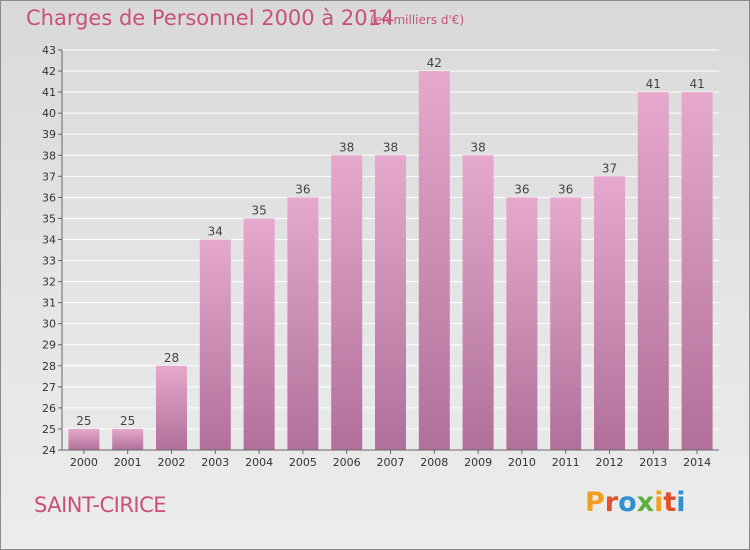 Image resolution: width=750 pixels, height=550 pixels. What do you see at coordinates (171, 358) in the screenshot?
I see `data-label: 28` at bounding box center [171, 358].